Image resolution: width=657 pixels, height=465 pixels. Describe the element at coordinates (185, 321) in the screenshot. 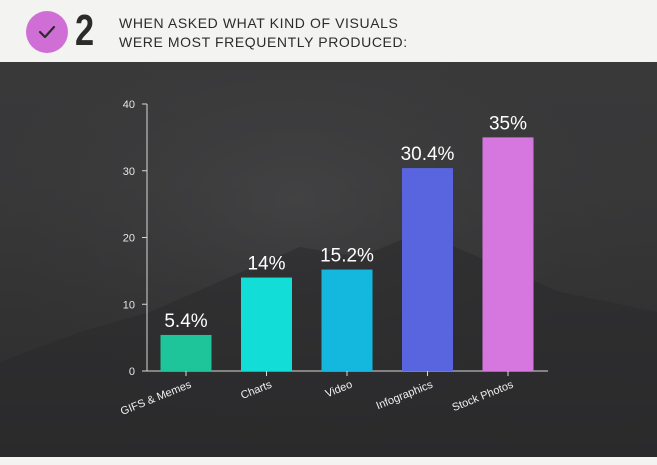

I see `data-label: 5.4%` at that location.